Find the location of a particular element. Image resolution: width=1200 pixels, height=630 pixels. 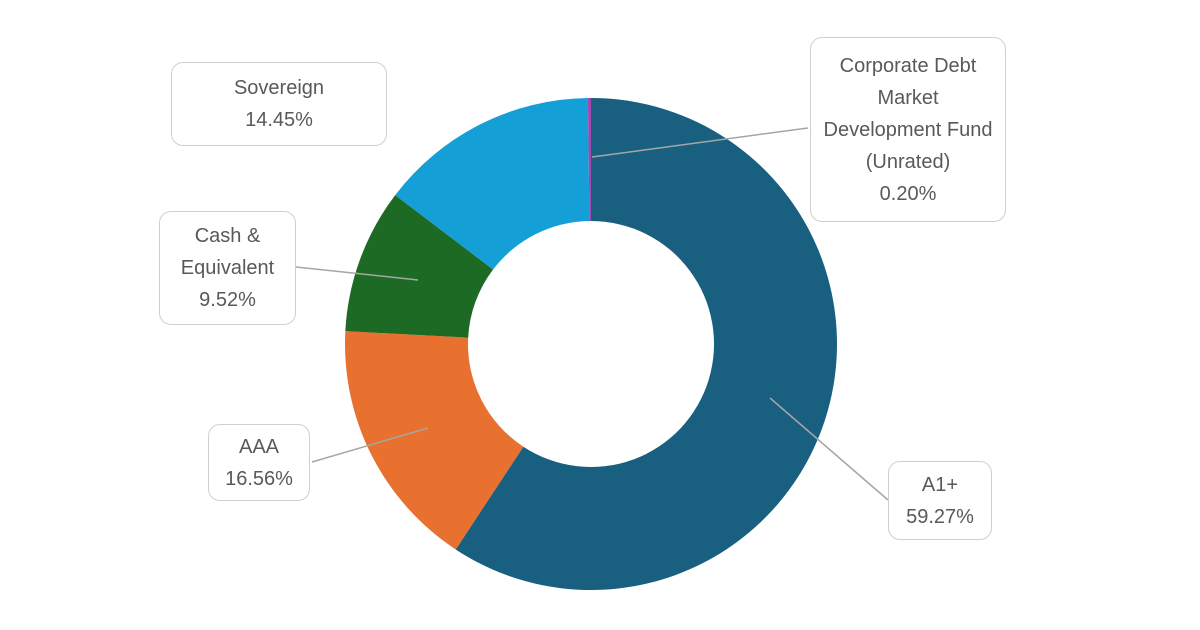

label-value: 14.45% is located at coordinates (279, 120).